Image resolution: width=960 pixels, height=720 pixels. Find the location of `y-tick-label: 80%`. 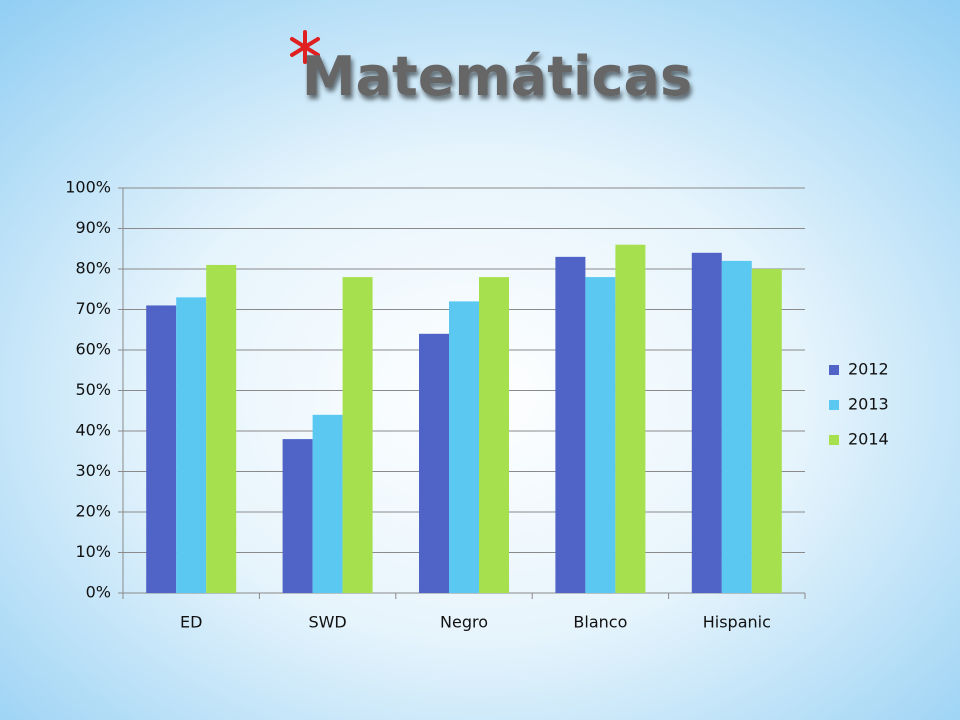

y-tick-label: 80% is located at coordinates (93, 268).